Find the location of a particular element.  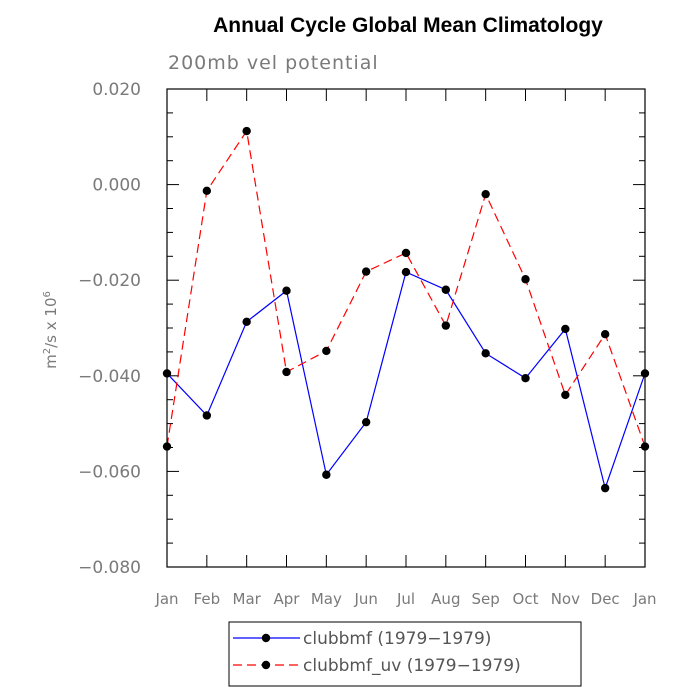

y-tick-label: −0.020 is located at coordinates (109, 281).